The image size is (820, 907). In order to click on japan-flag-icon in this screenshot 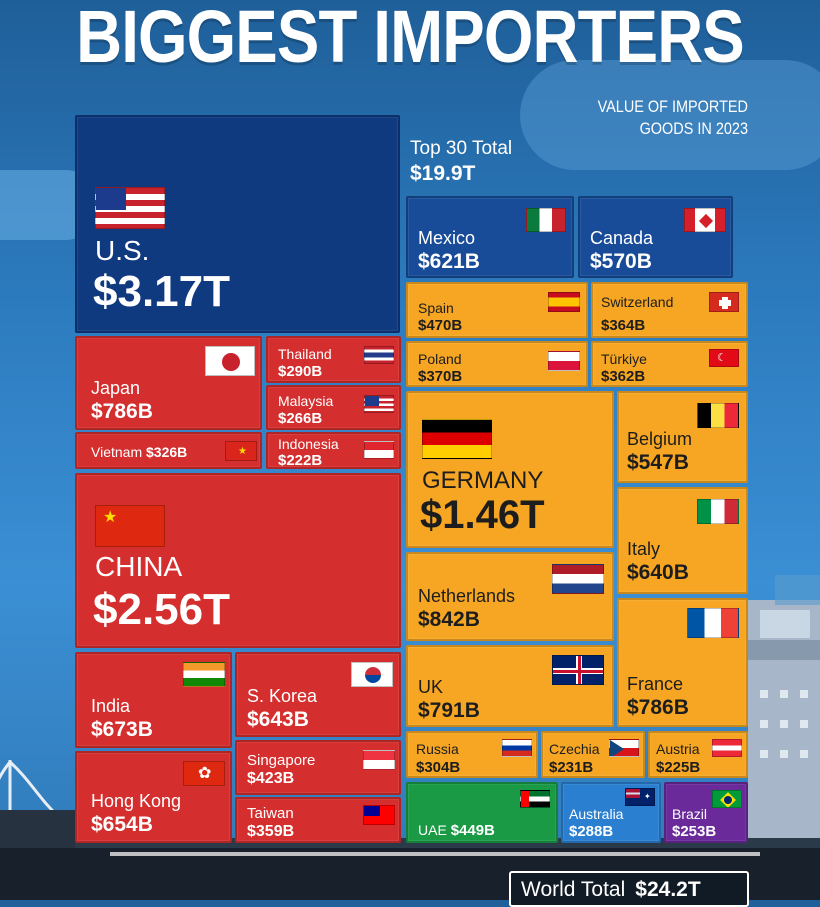, I will do `click(230, 361)`.